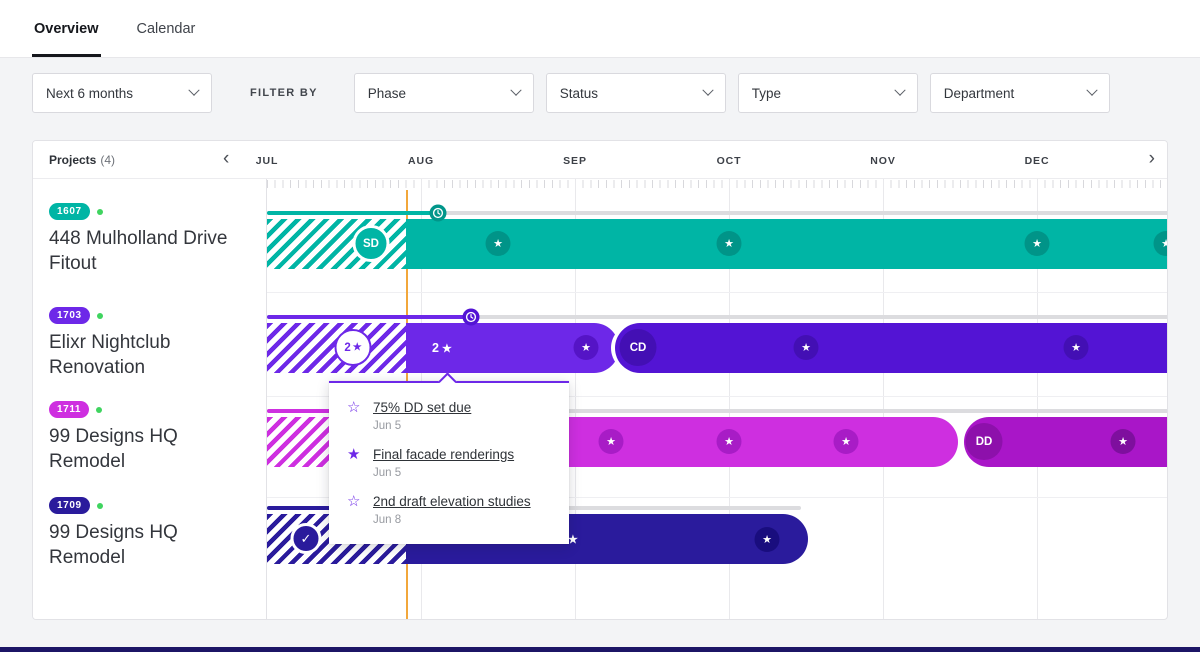 This screenshot has width=1200, height=652. Describe the element at coordinates (69, 506) in the screenshot. I see `project-code-badge: 1709` at that location.